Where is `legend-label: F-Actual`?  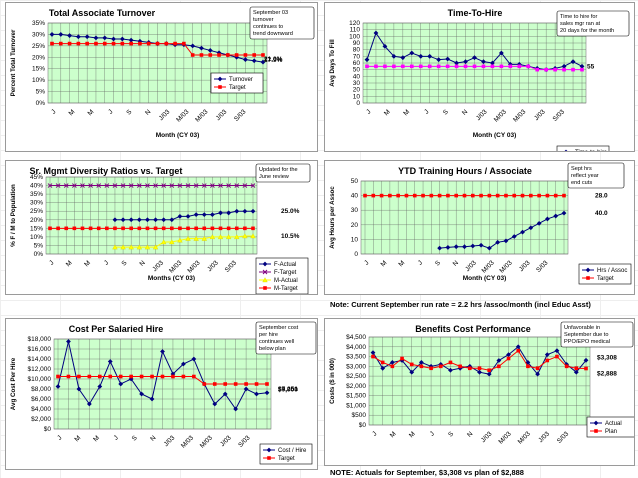
legend-label: F-Actual is located at coordinates (285, 265).